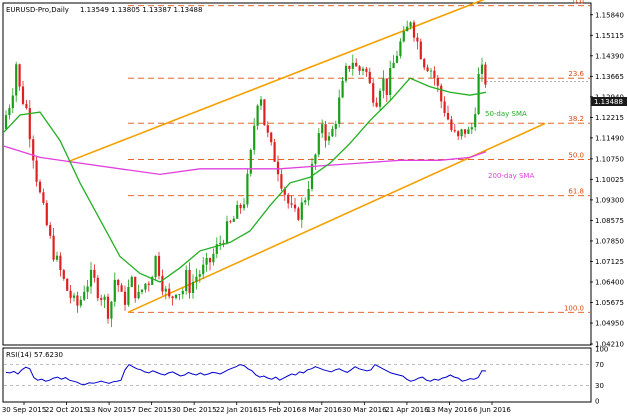 The height and width of the screenshot is (418, 628). Describe the element at coordinates (237, 410) in the screenshot. I see `x-tick-label: 22 Jan 2016` at that location.